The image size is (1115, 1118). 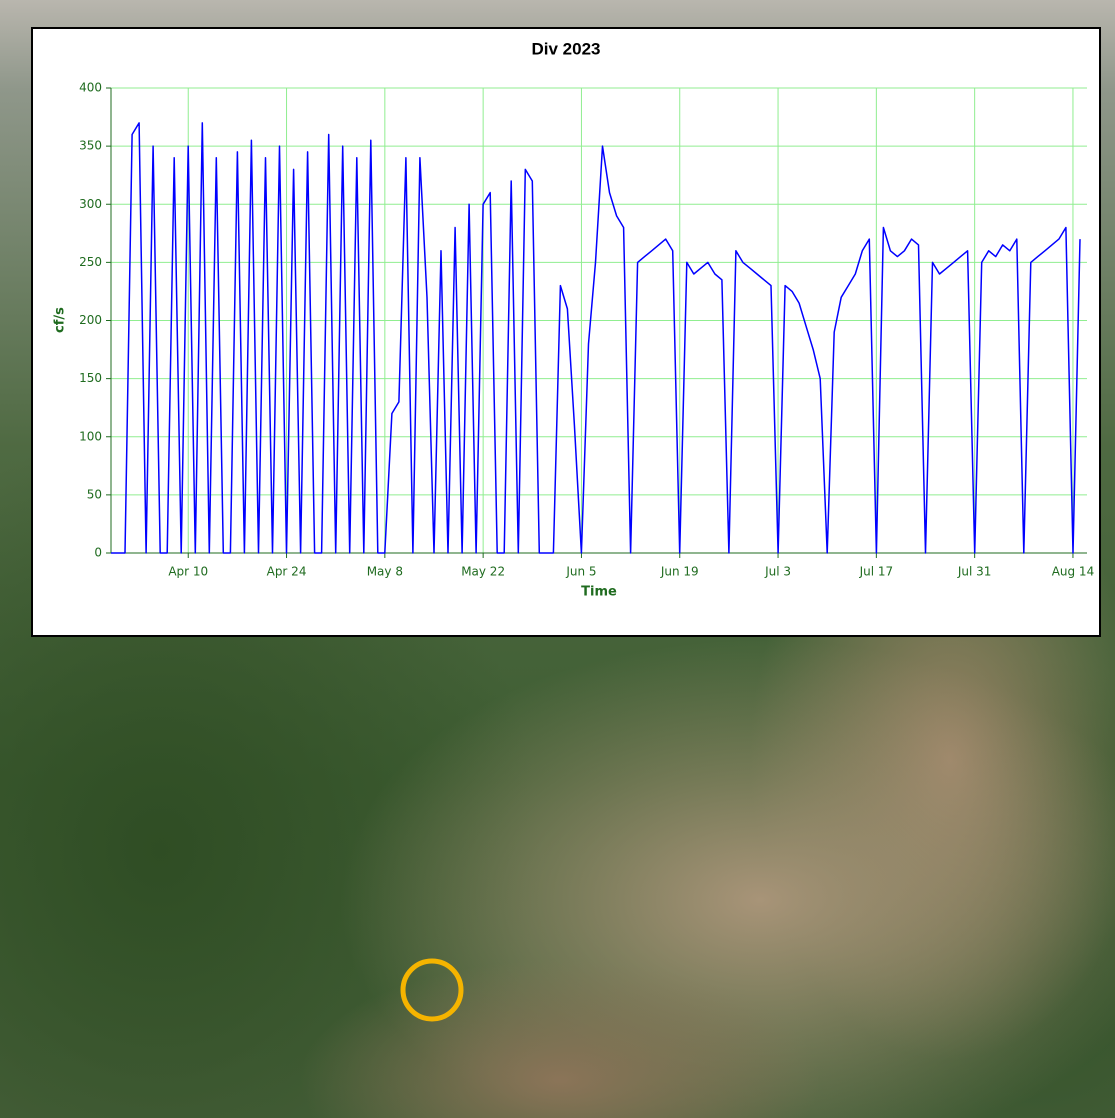 What do you see at coordinates (566, 48) in the screenshot?
I see `chart-title: Div 2023` at bounding box center [566, 48].